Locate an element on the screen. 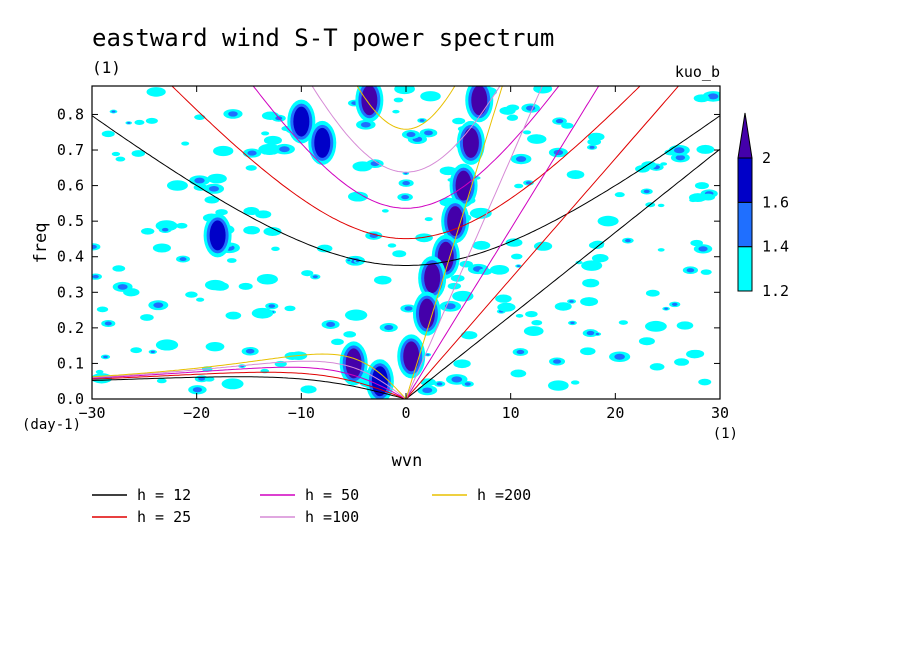 The height and width of the screenshot is (654, 904). legend-label: h = 25 is located at coordinates (164, 517).